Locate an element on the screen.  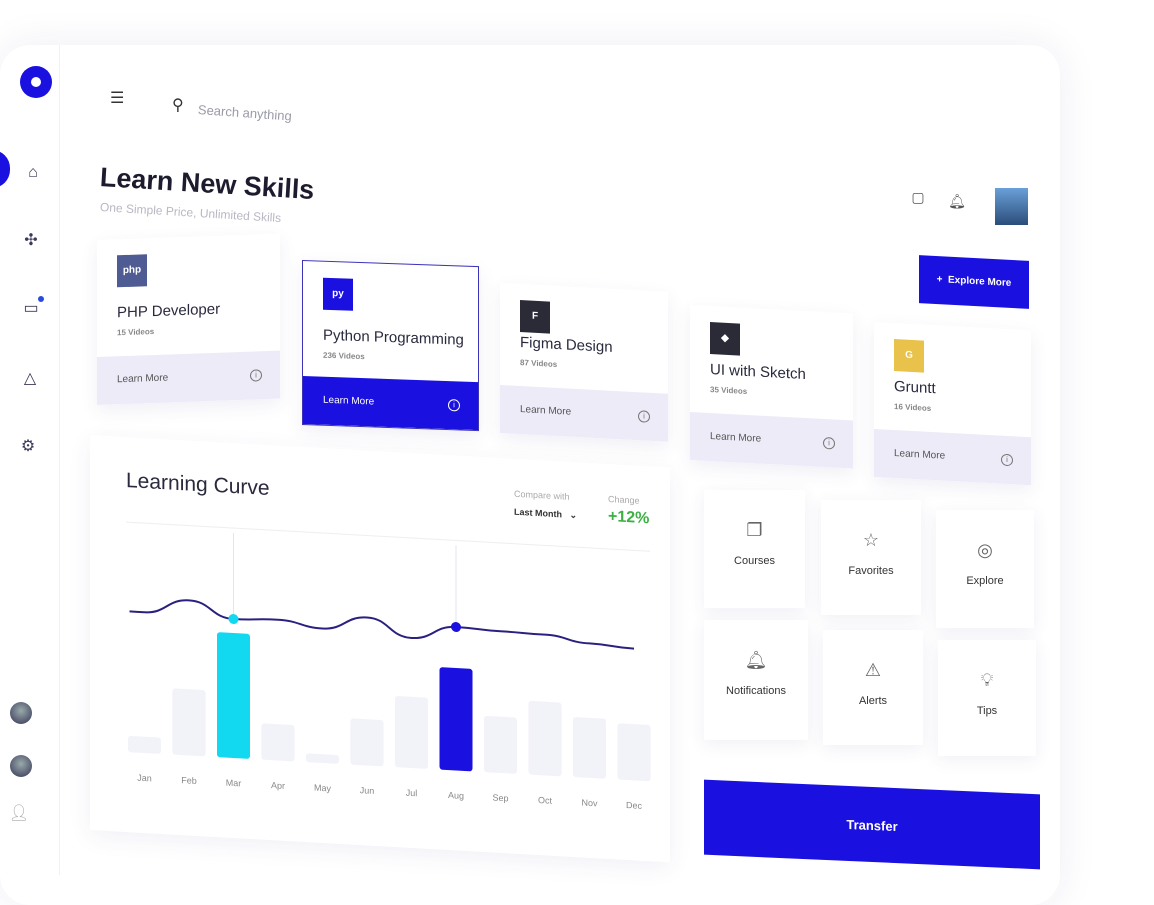
learning-curve-chart: Jan Feb Mar Apr May Jun Jul Aug Sep Oct Nov Dec is located at coordinates (388, 666).